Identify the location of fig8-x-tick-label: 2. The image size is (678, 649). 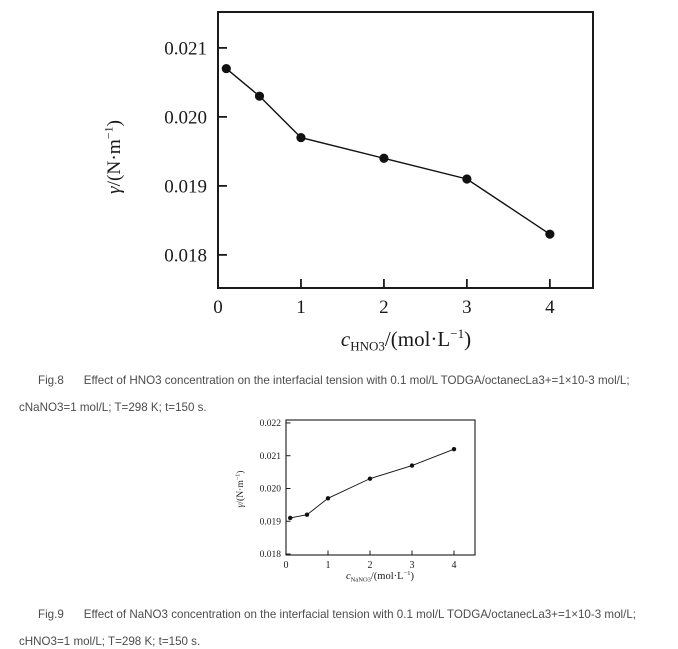
(384, 307).